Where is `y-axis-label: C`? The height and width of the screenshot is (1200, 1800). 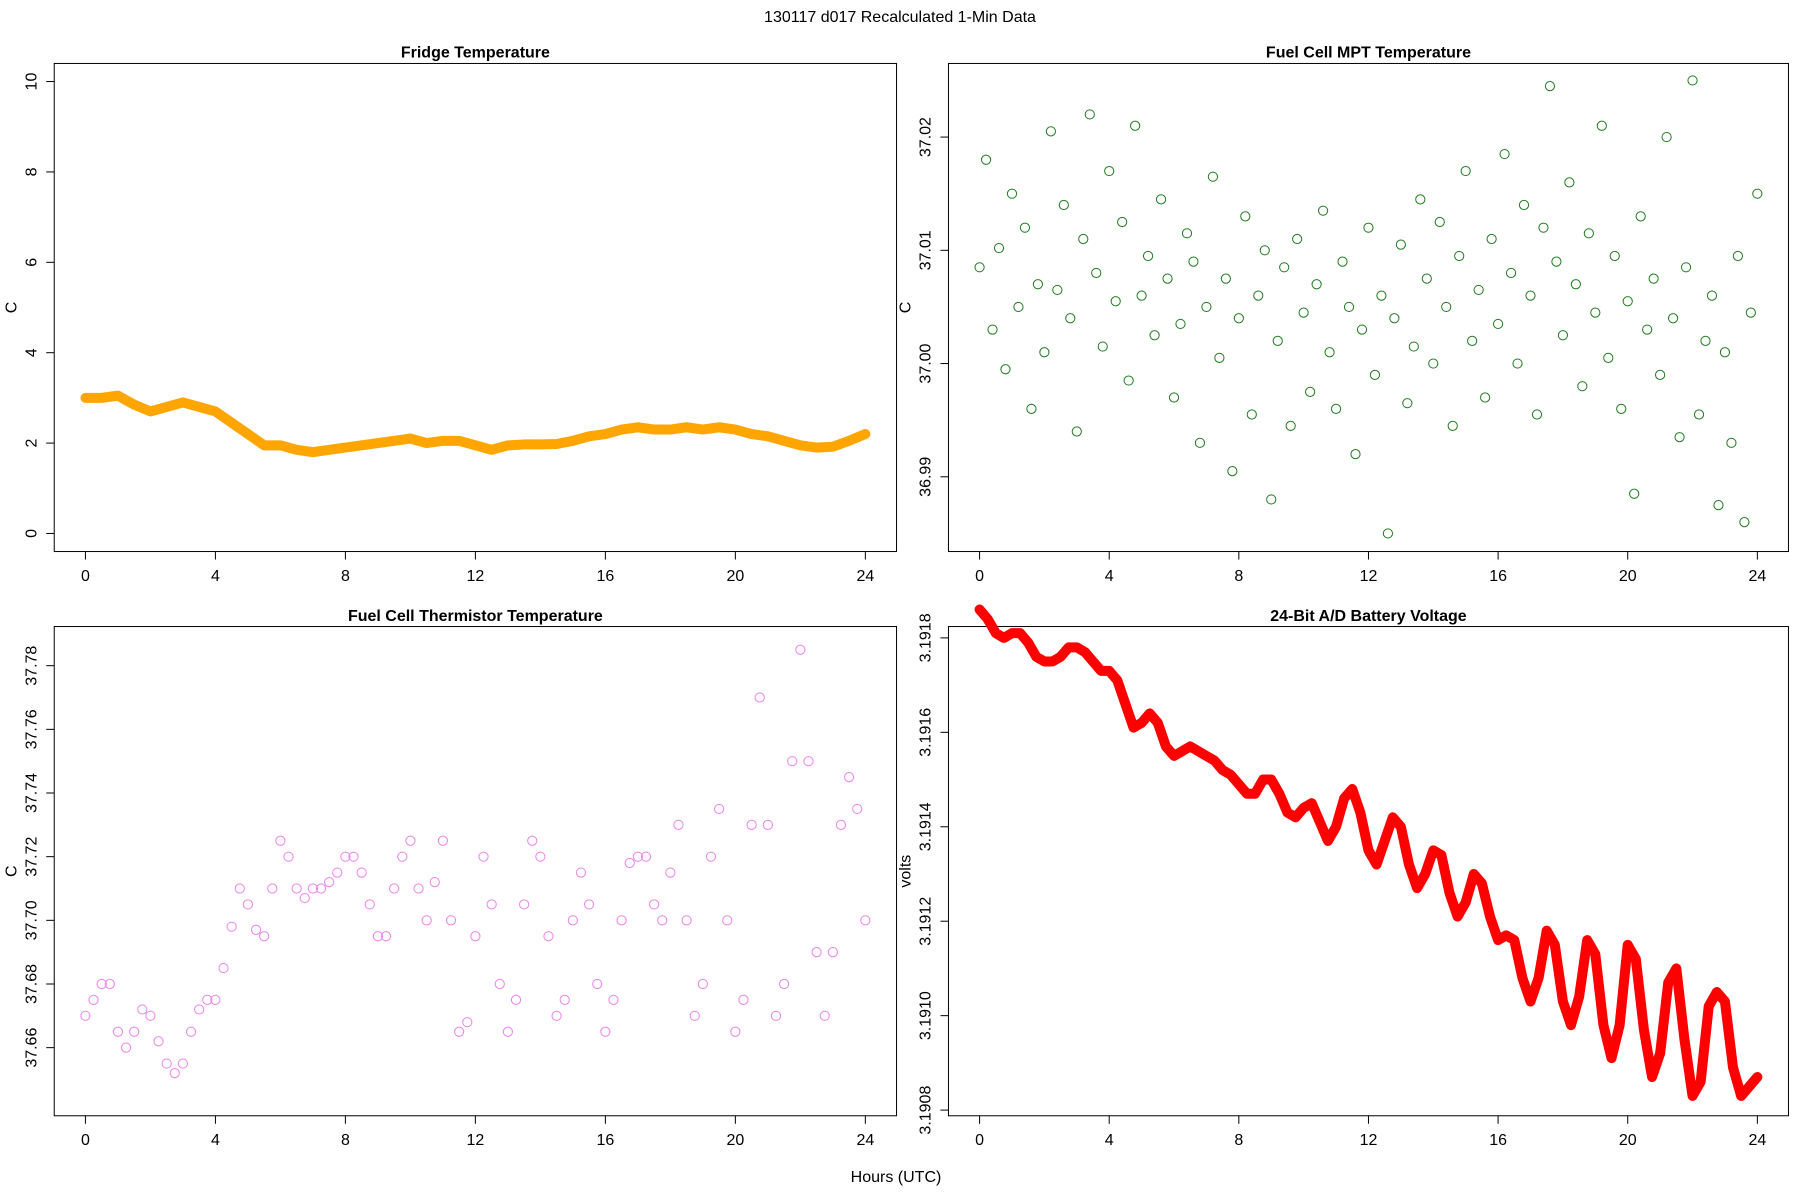 y-axis-label: C is located at coordinates (11, 308).